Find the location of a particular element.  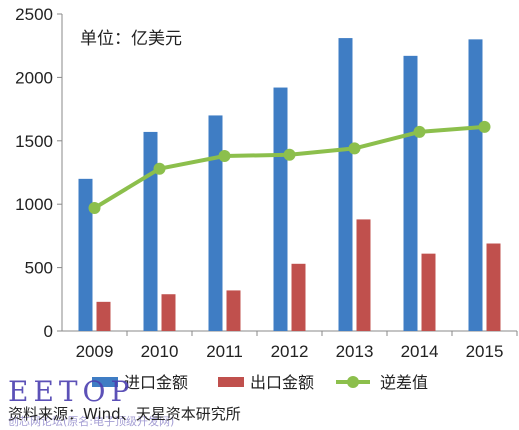

legend-label: 逆差值 is located at coordinates (404, 382).